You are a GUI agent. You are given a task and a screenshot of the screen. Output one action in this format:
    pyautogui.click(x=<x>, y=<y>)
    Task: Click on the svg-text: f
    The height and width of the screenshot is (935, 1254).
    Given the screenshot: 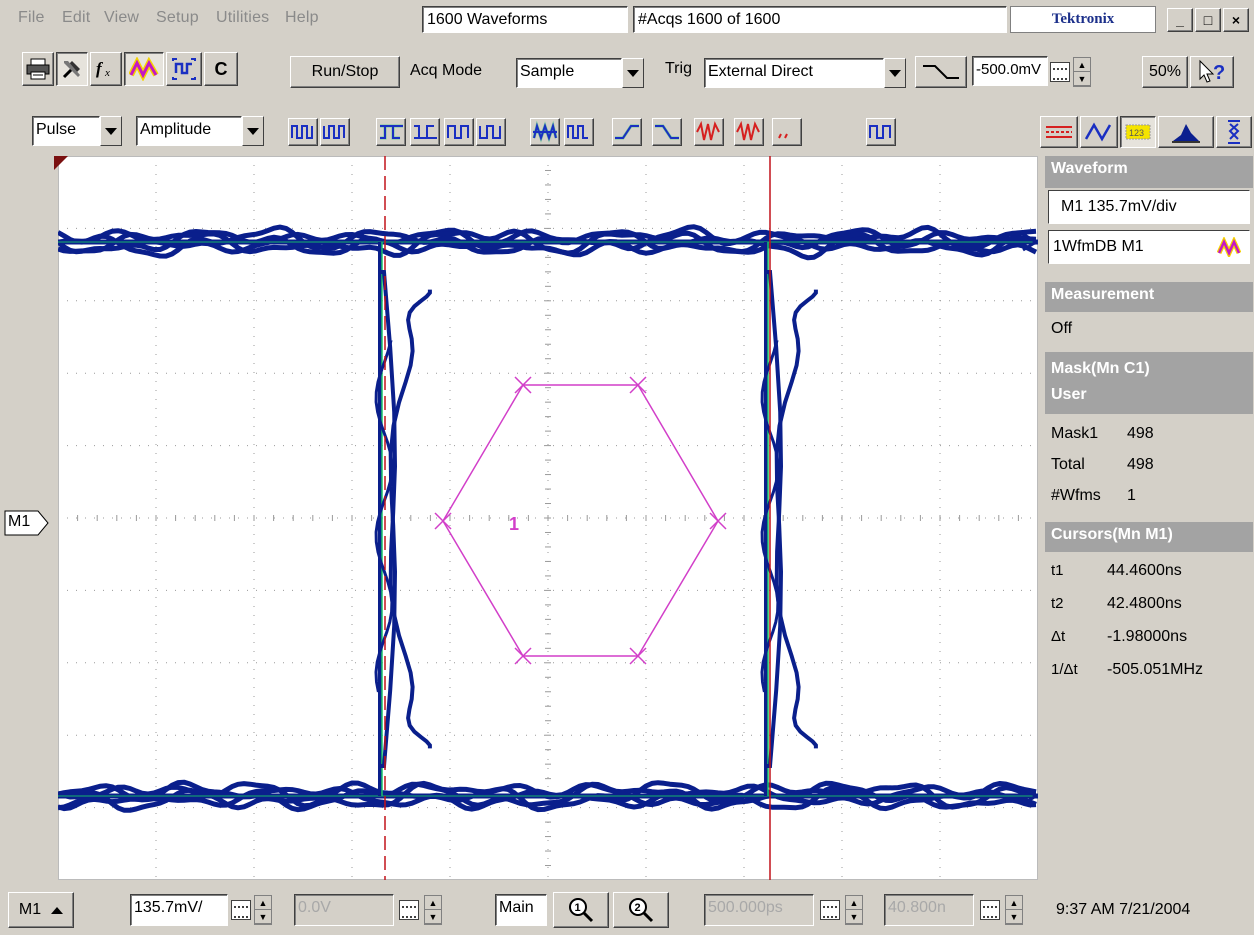 What is the action you would take?
    pyautogui.click(x=100, y=68)
    